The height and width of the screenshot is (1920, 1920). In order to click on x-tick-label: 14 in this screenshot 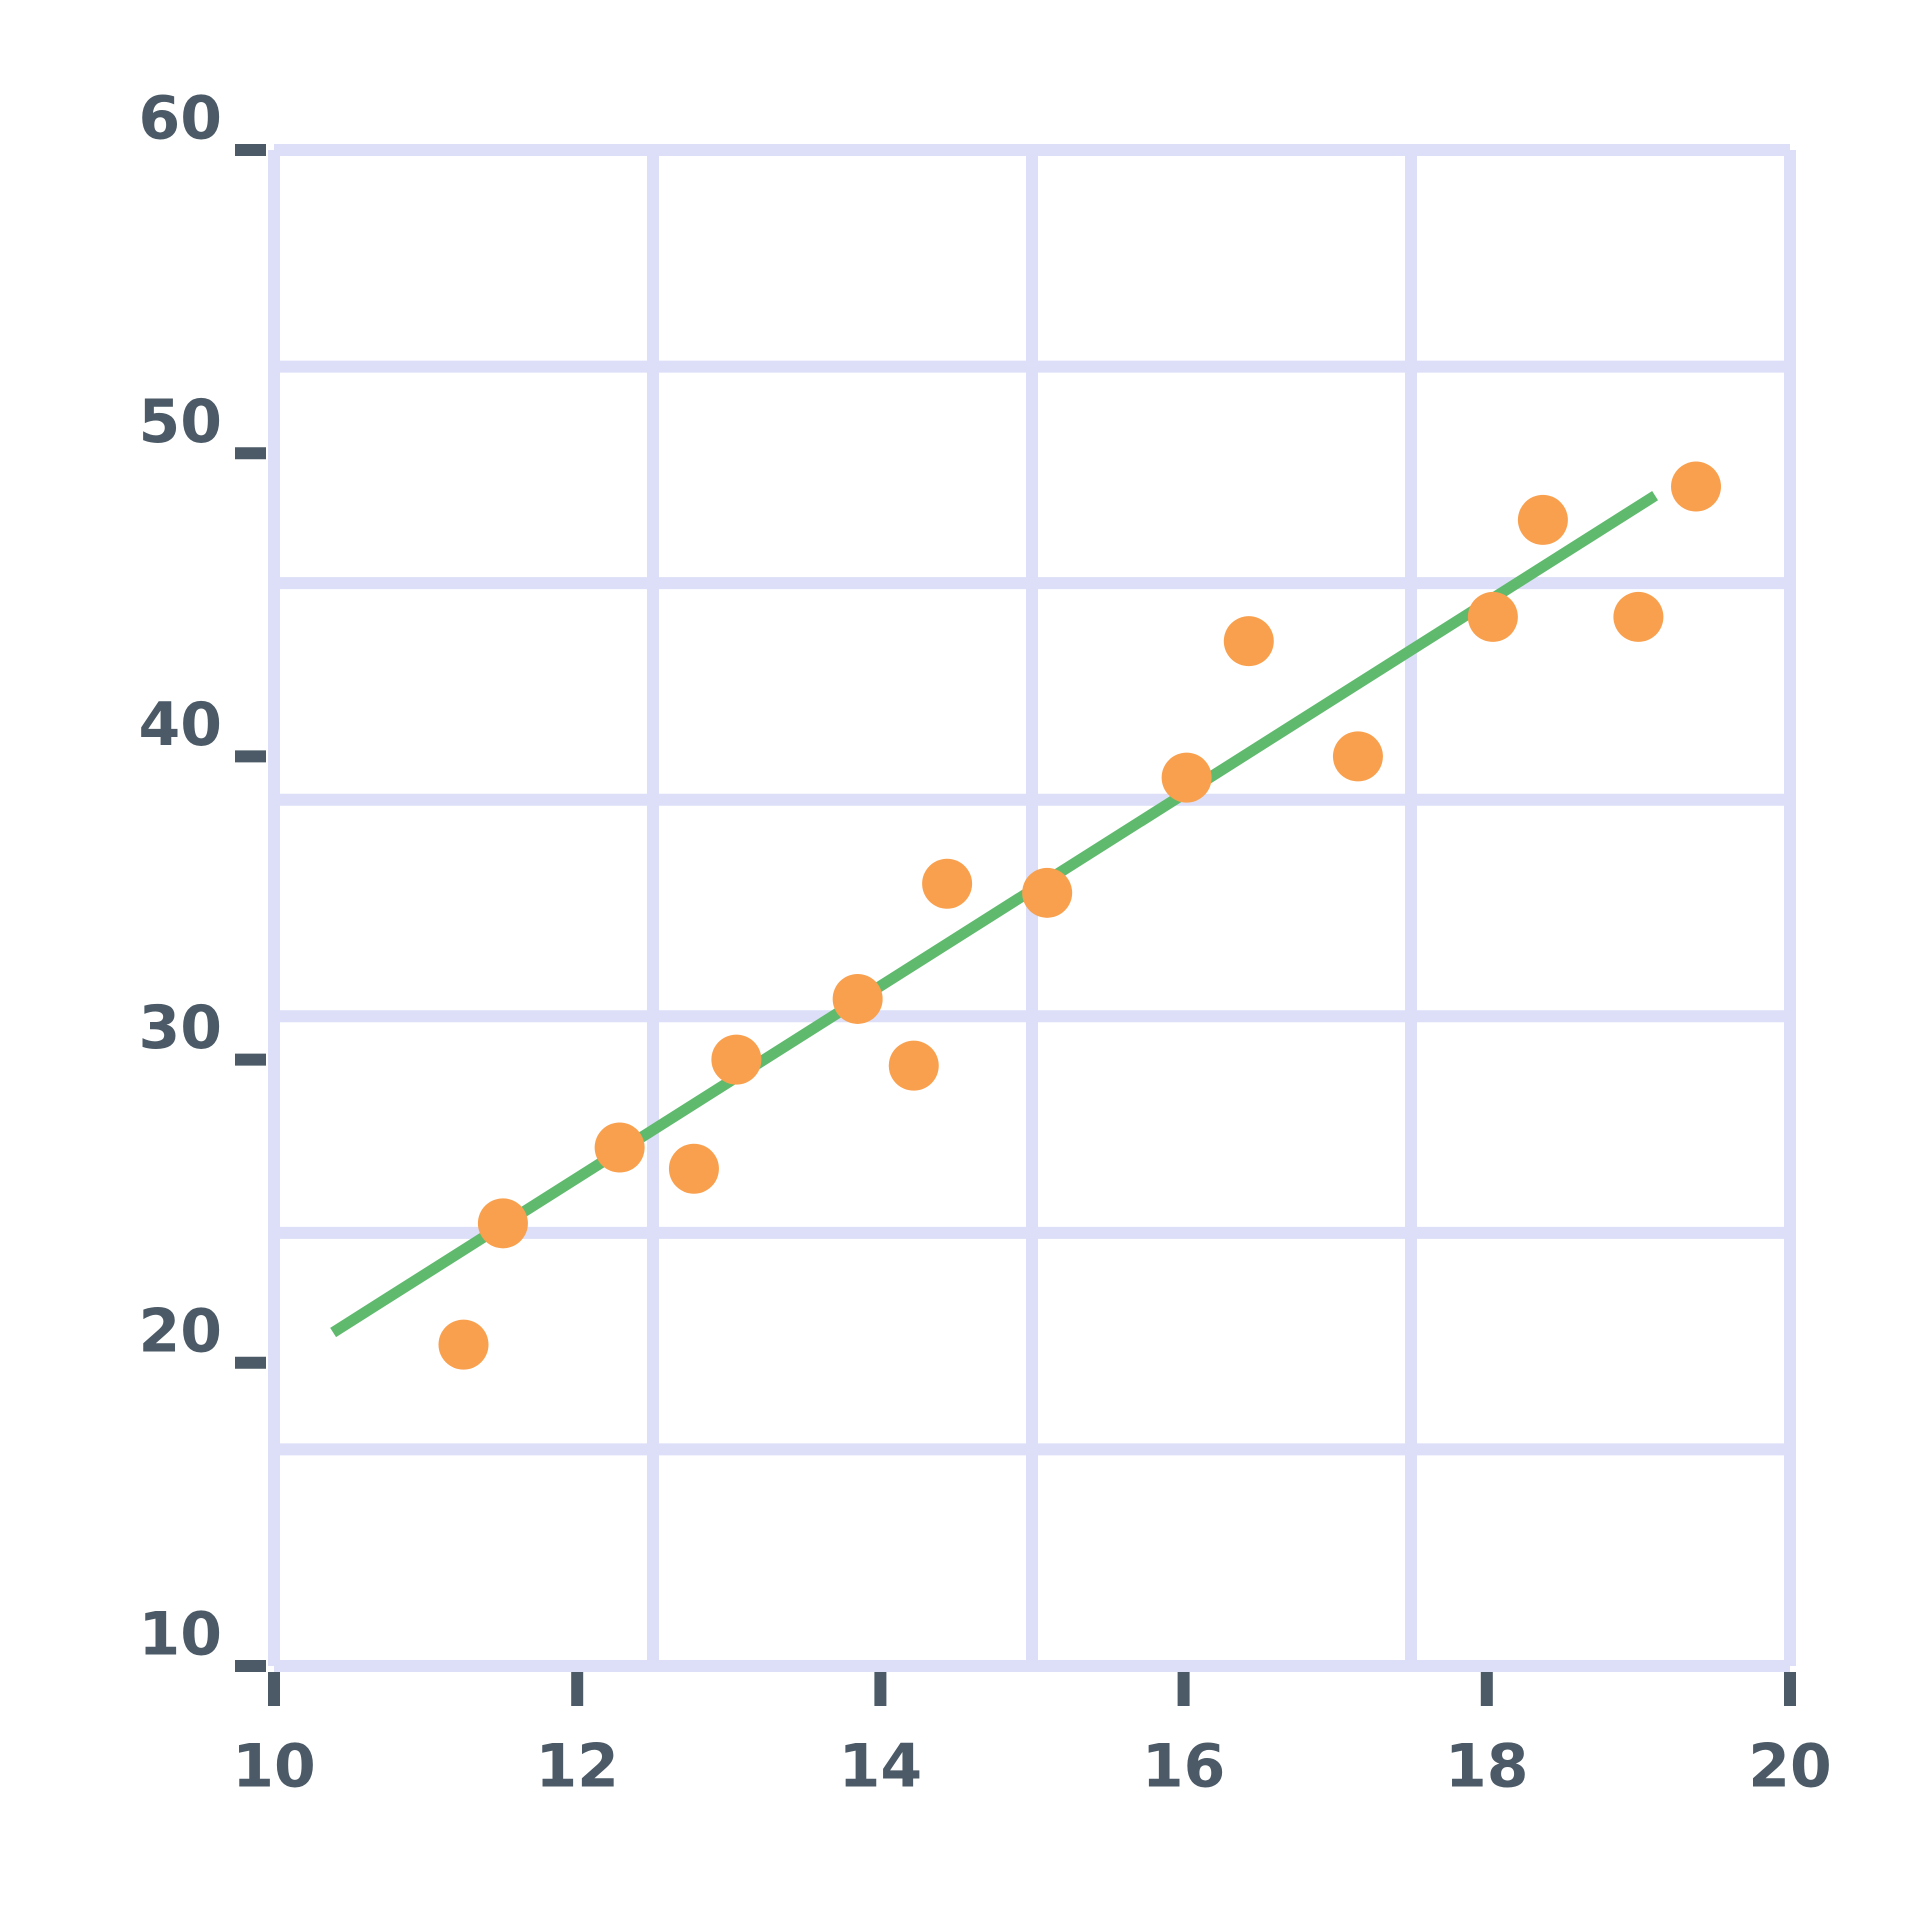, I will do `click(881, 1767)`.